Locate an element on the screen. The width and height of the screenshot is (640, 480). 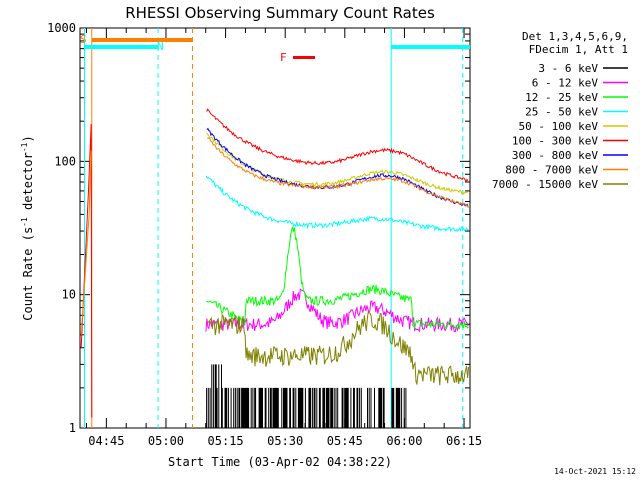
early-spike-line is located at coordinates (86, 271).